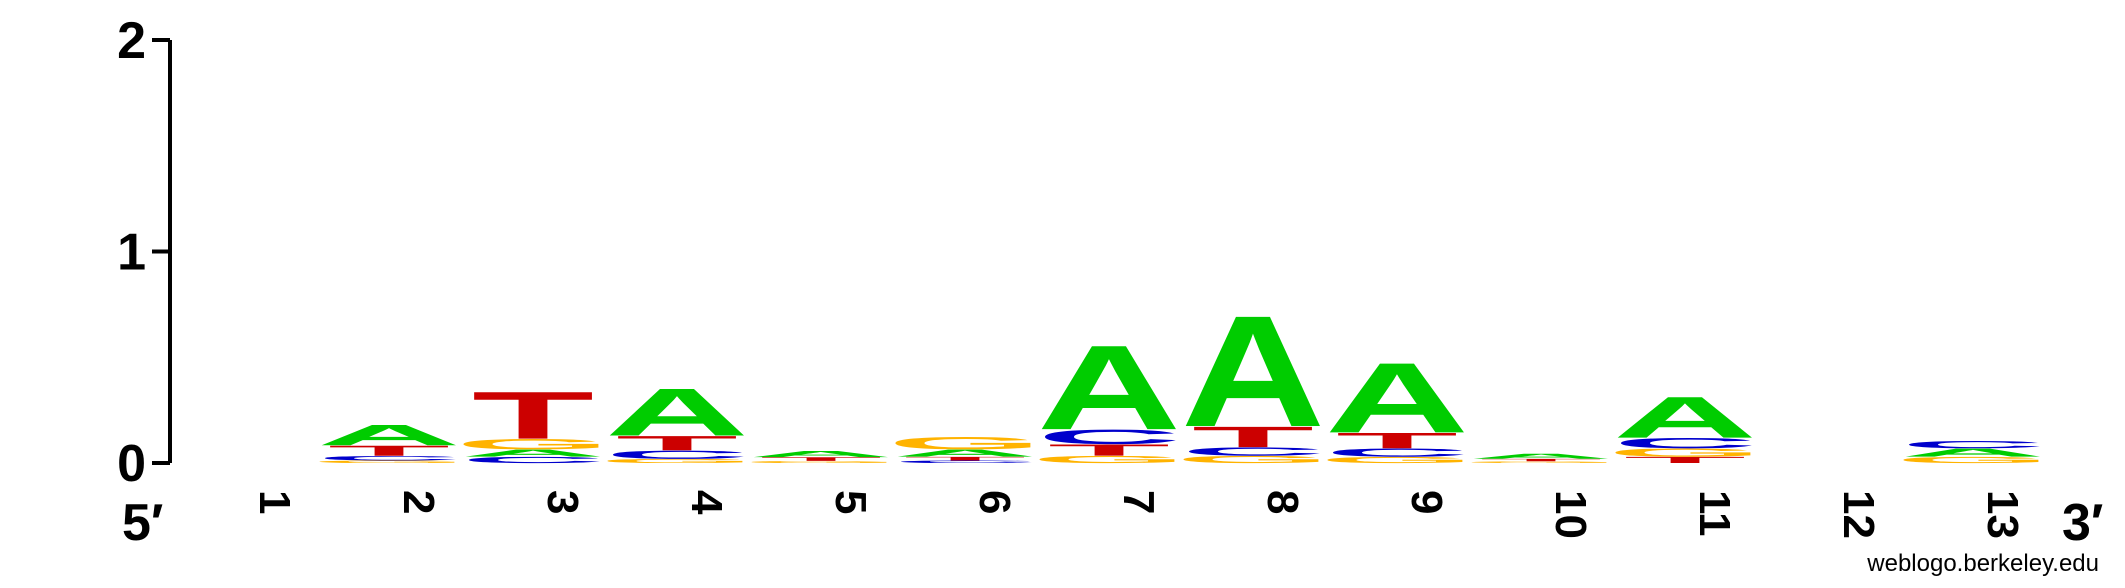 This screenshot has height=588, width=2125. I want to click on position-label: 11, so click(1714, 513).